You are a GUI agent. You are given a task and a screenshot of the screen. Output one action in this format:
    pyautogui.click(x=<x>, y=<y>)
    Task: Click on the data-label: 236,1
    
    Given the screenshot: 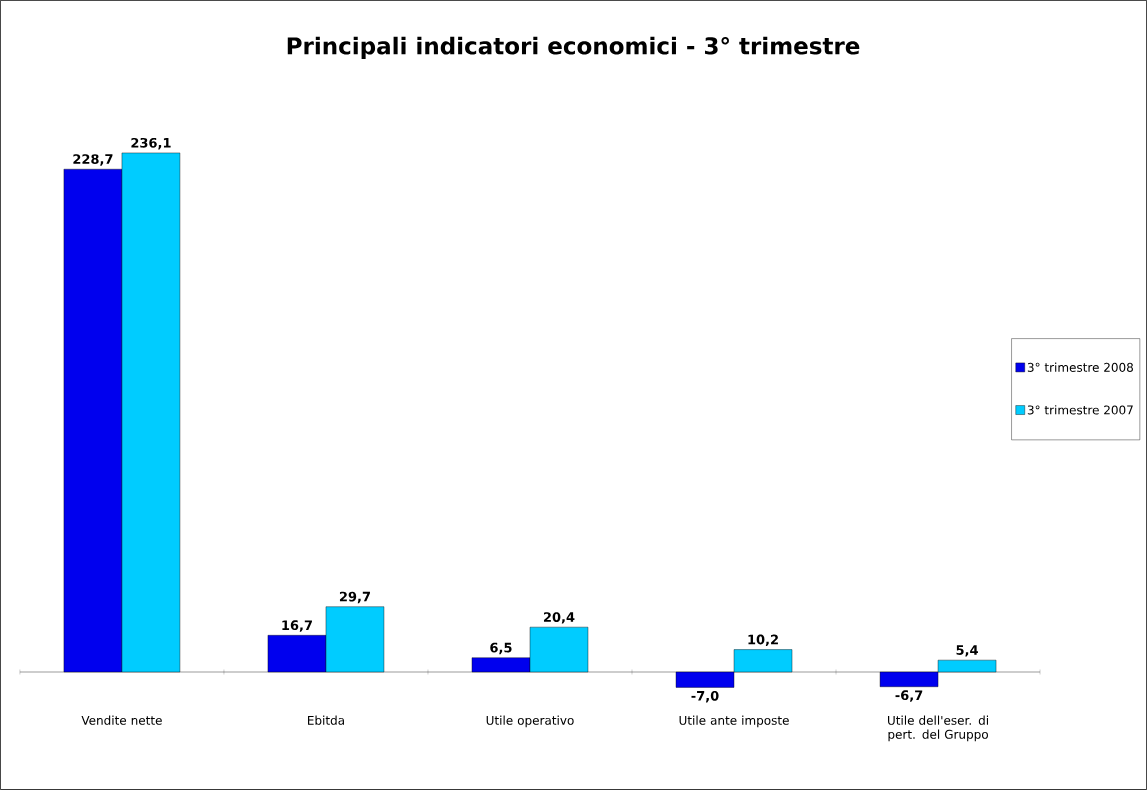 What is the action you would take?
    pyautogui.click(x=151, y=143)
    